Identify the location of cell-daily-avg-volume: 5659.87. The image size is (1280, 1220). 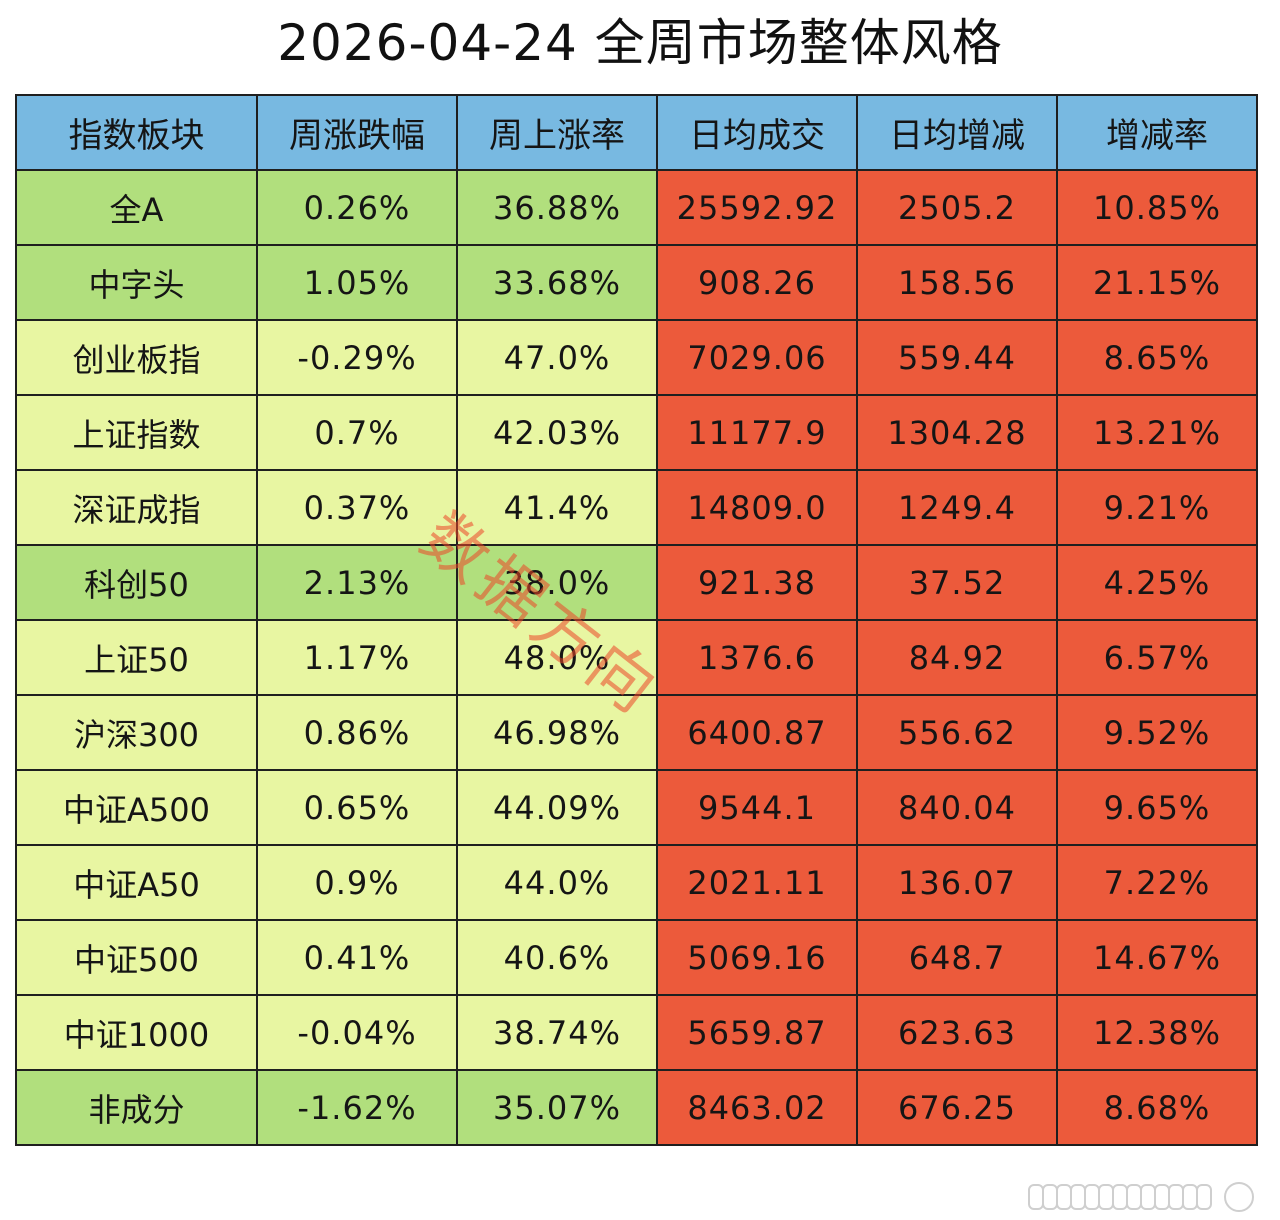
(757, 1032).